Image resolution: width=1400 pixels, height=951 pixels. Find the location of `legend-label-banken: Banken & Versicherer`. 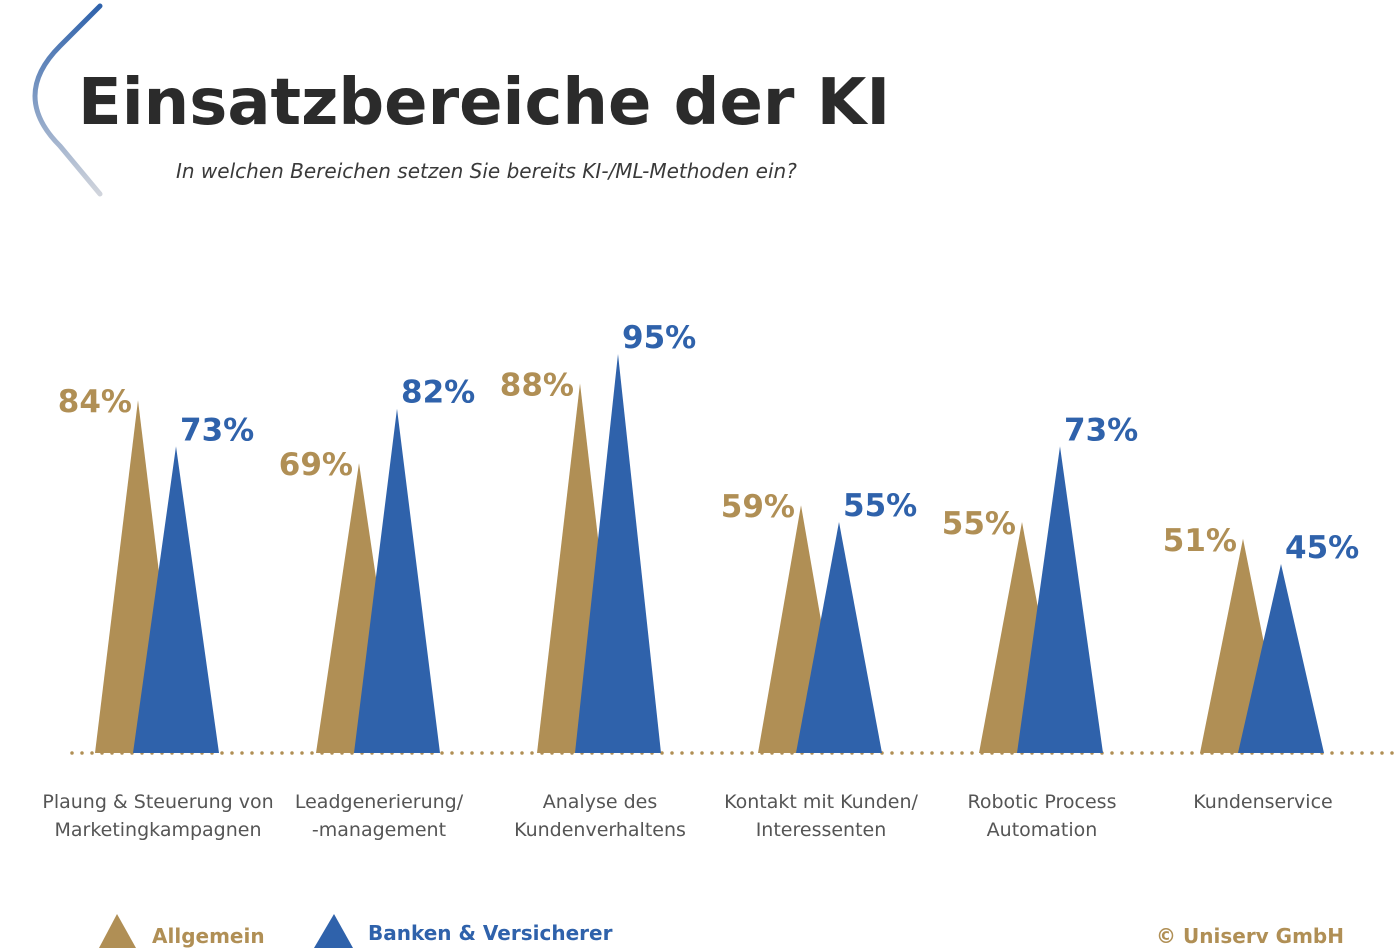

legend-label-banken: Banken & Versicherer is located at coordinates (490, 933).